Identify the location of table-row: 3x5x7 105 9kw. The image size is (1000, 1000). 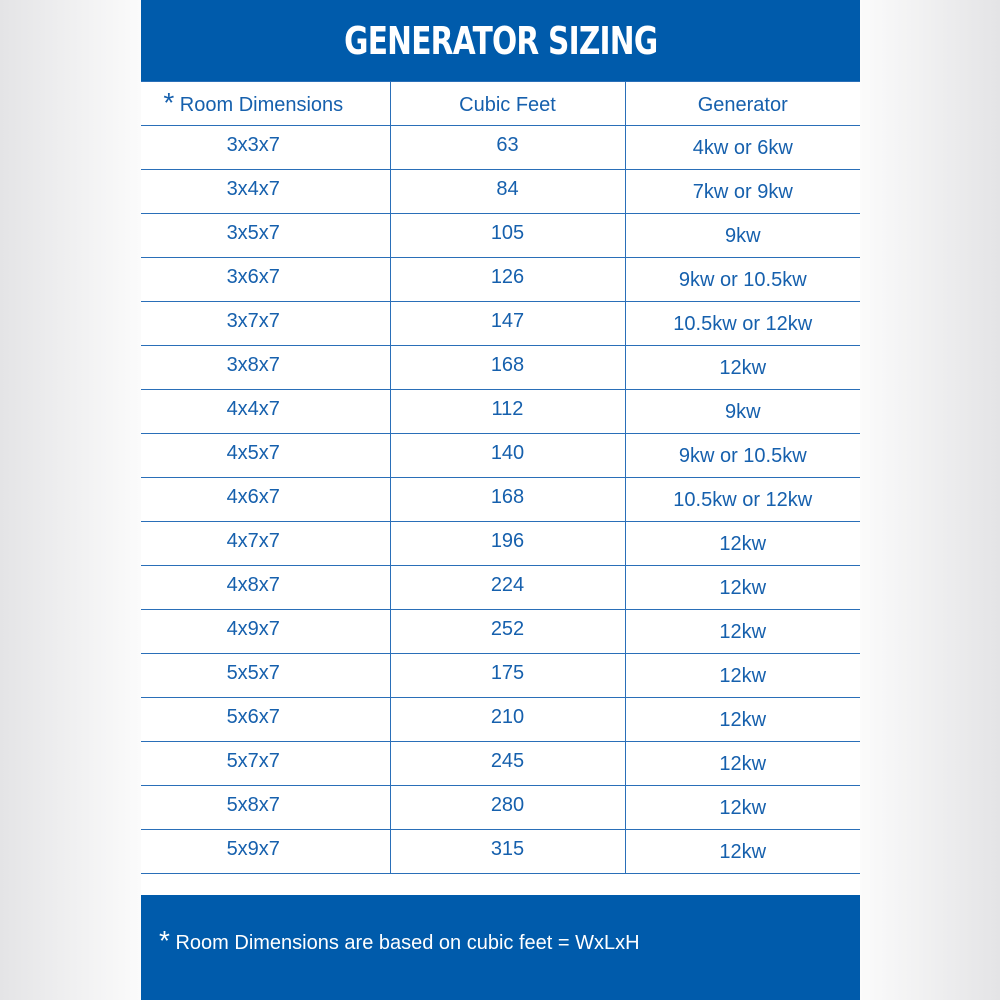
(500, 235).